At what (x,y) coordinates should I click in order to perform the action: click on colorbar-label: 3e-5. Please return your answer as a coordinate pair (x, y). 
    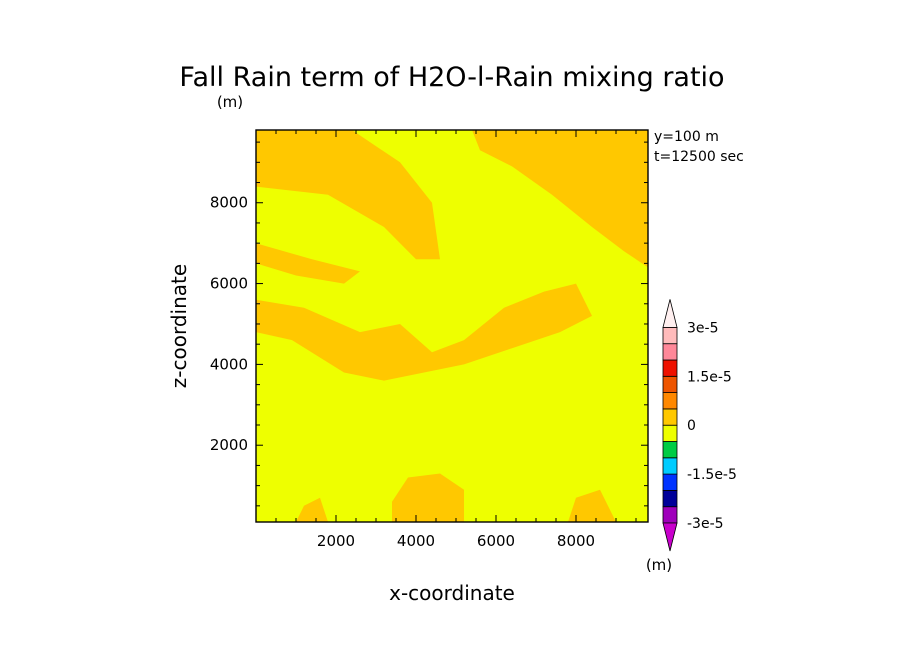
    Looking at the image, I should click on (702, 328).